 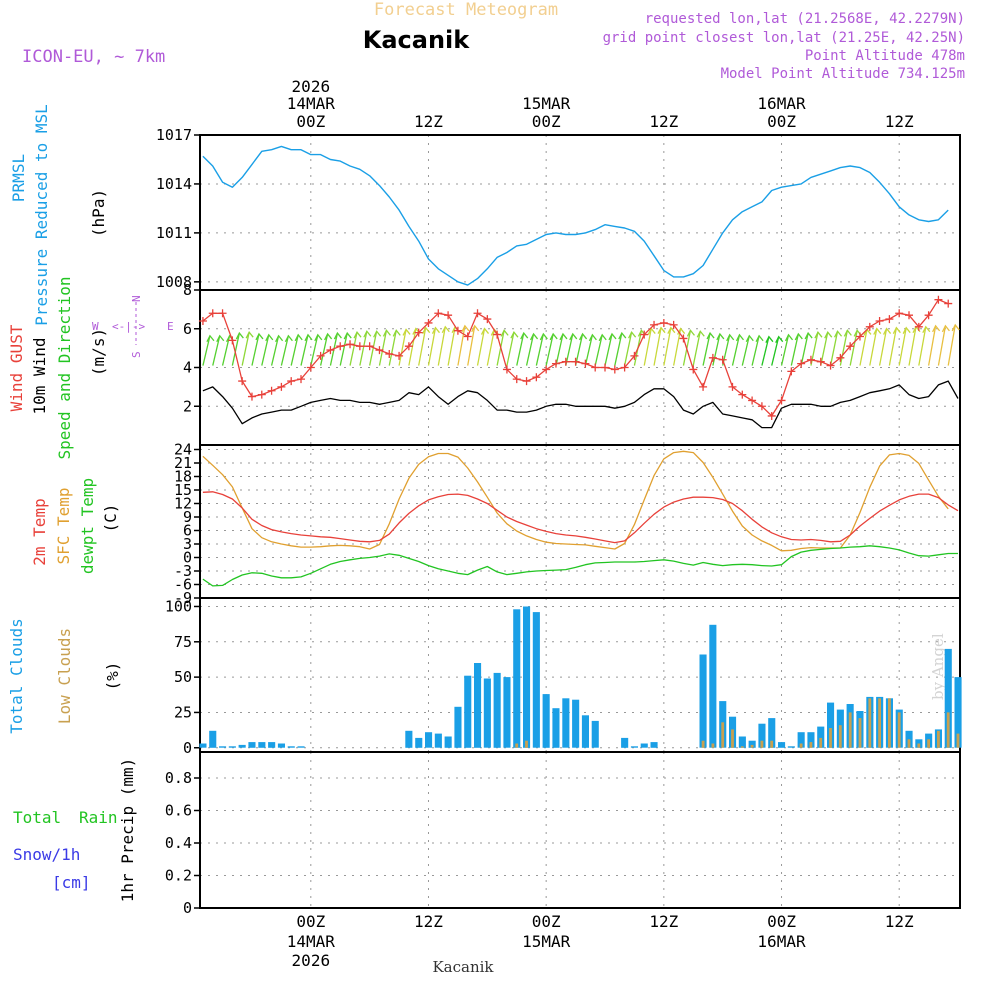 What do you see at coordinates (428, 121) in the screenshot?
I see `time-tick-label-top: 12Z` at bounding box center [428, 121].